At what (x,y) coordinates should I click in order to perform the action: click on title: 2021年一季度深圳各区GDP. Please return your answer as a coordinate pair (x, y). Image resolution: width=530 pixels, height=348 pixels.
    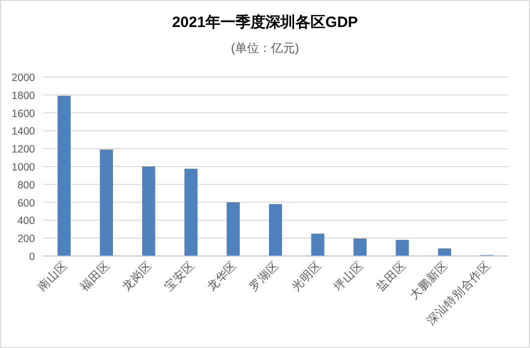
    Looking at the image, I should click on (265, 22).